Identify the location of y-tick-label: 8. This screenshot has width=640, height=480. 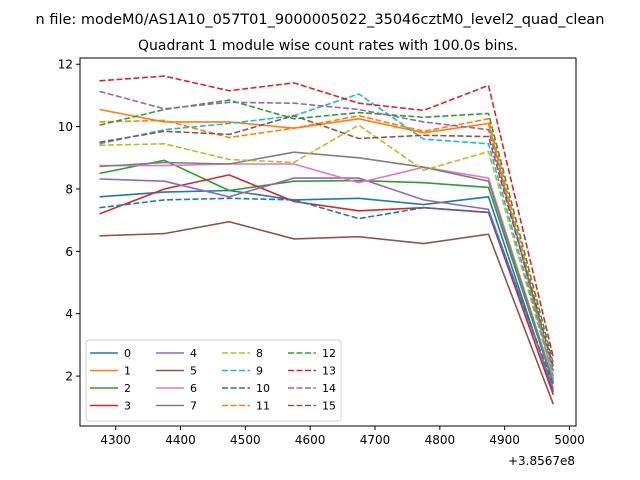
(69, 189).